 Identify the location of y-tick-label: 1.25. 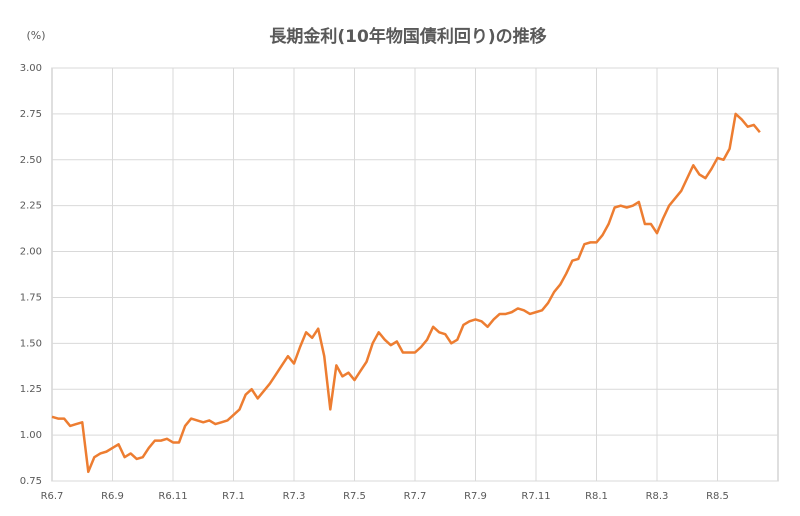
(31, 389).